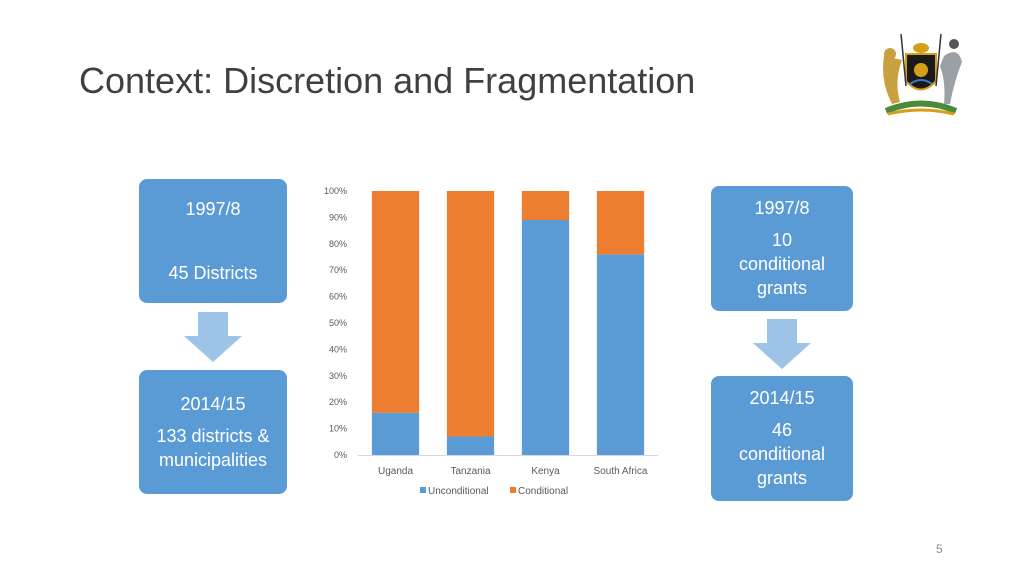 Image resolution: width=1024 pixels, height=576 pixels. I want to click on right-bottom-year: 2014/15, so click(782, 398).